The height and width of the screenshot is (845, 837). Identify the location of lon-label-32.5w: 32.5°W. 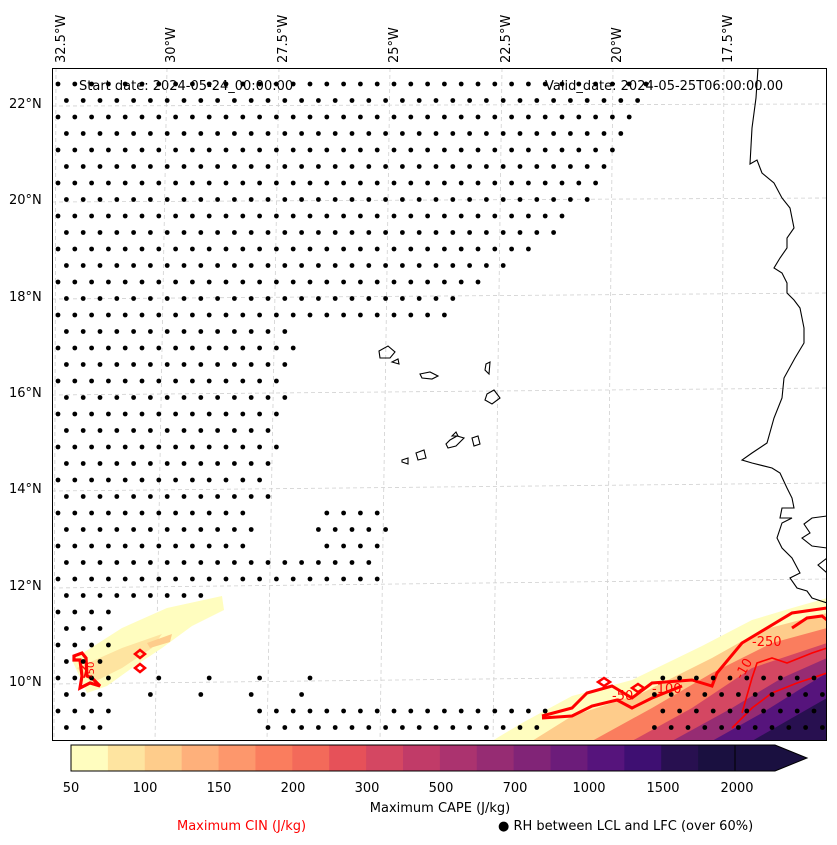
(61, 38).